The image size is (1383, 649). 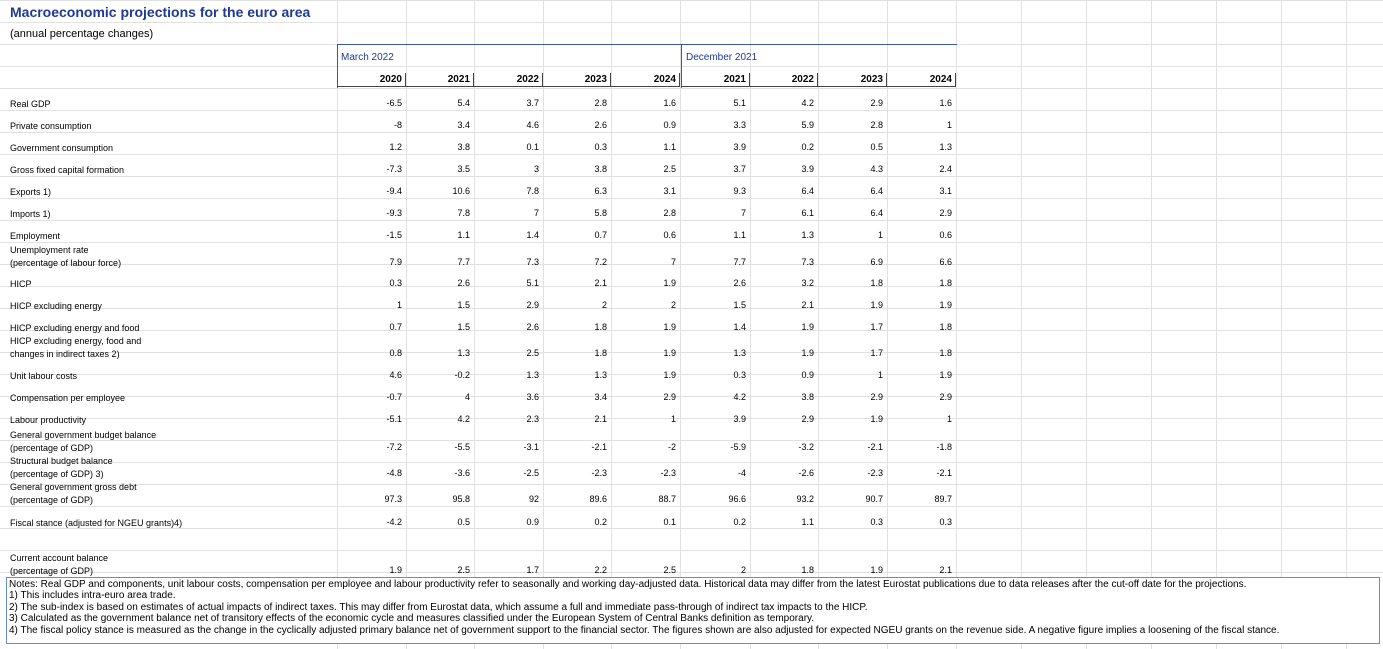 What do you see at coordinates (532, 397) in the screenshot?
I see `value-cell: 3.6` at bounding box center [532, 397].